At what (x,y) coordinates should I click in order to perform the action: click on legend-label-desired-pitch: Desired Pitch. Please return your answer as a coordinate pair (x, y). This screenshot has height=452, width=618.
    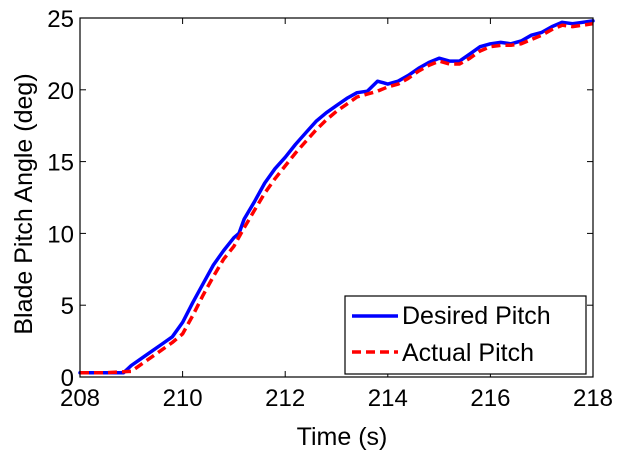
    Looking at the image, I should click on (476, 316).